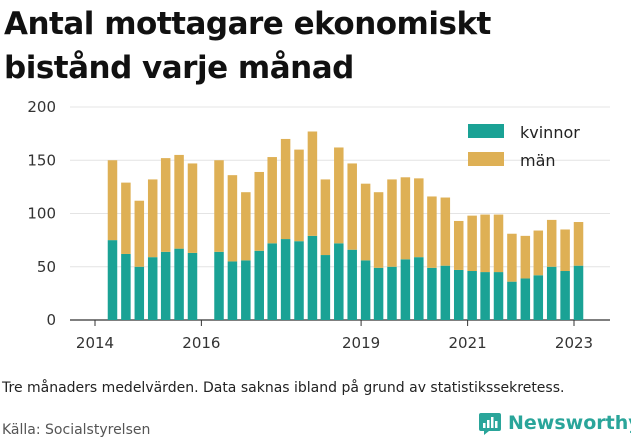 Image resolution: width=631 pixels, height=439 pixels. I want to click on x-tick-label: 2019, so click(361, 343).